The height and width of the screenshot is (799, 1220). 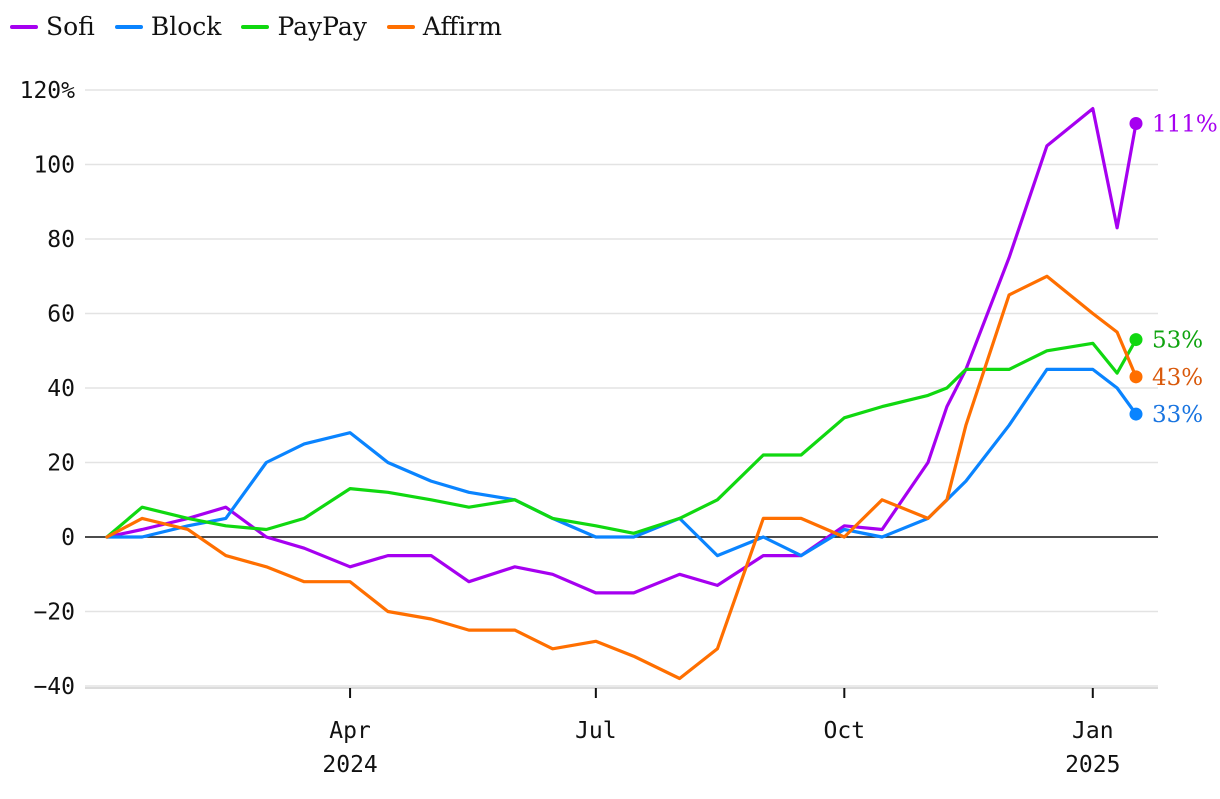 What do you see at coordinates (70, 26) in the screenshot?
I see `legend-label: Sofi` at bounding box center [70, 26].